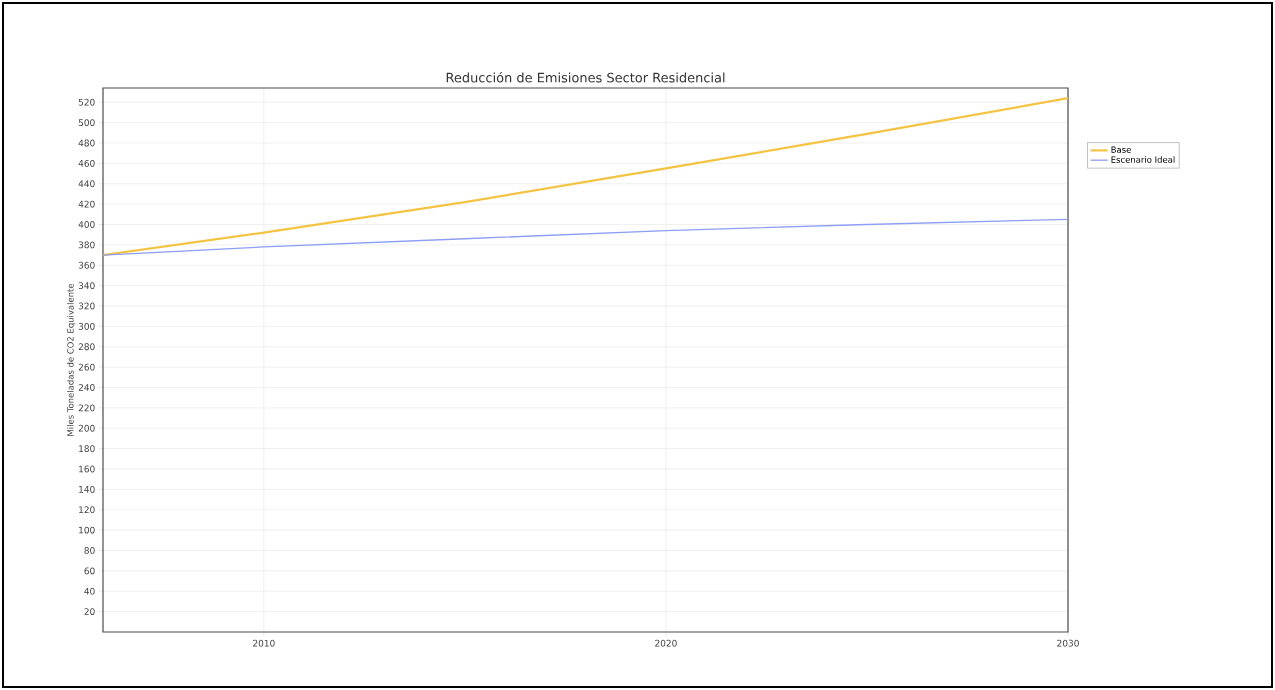  Describe the element at coordinates (87, 448) in the screenshot. I see `y-tick-label: 180` at that location.